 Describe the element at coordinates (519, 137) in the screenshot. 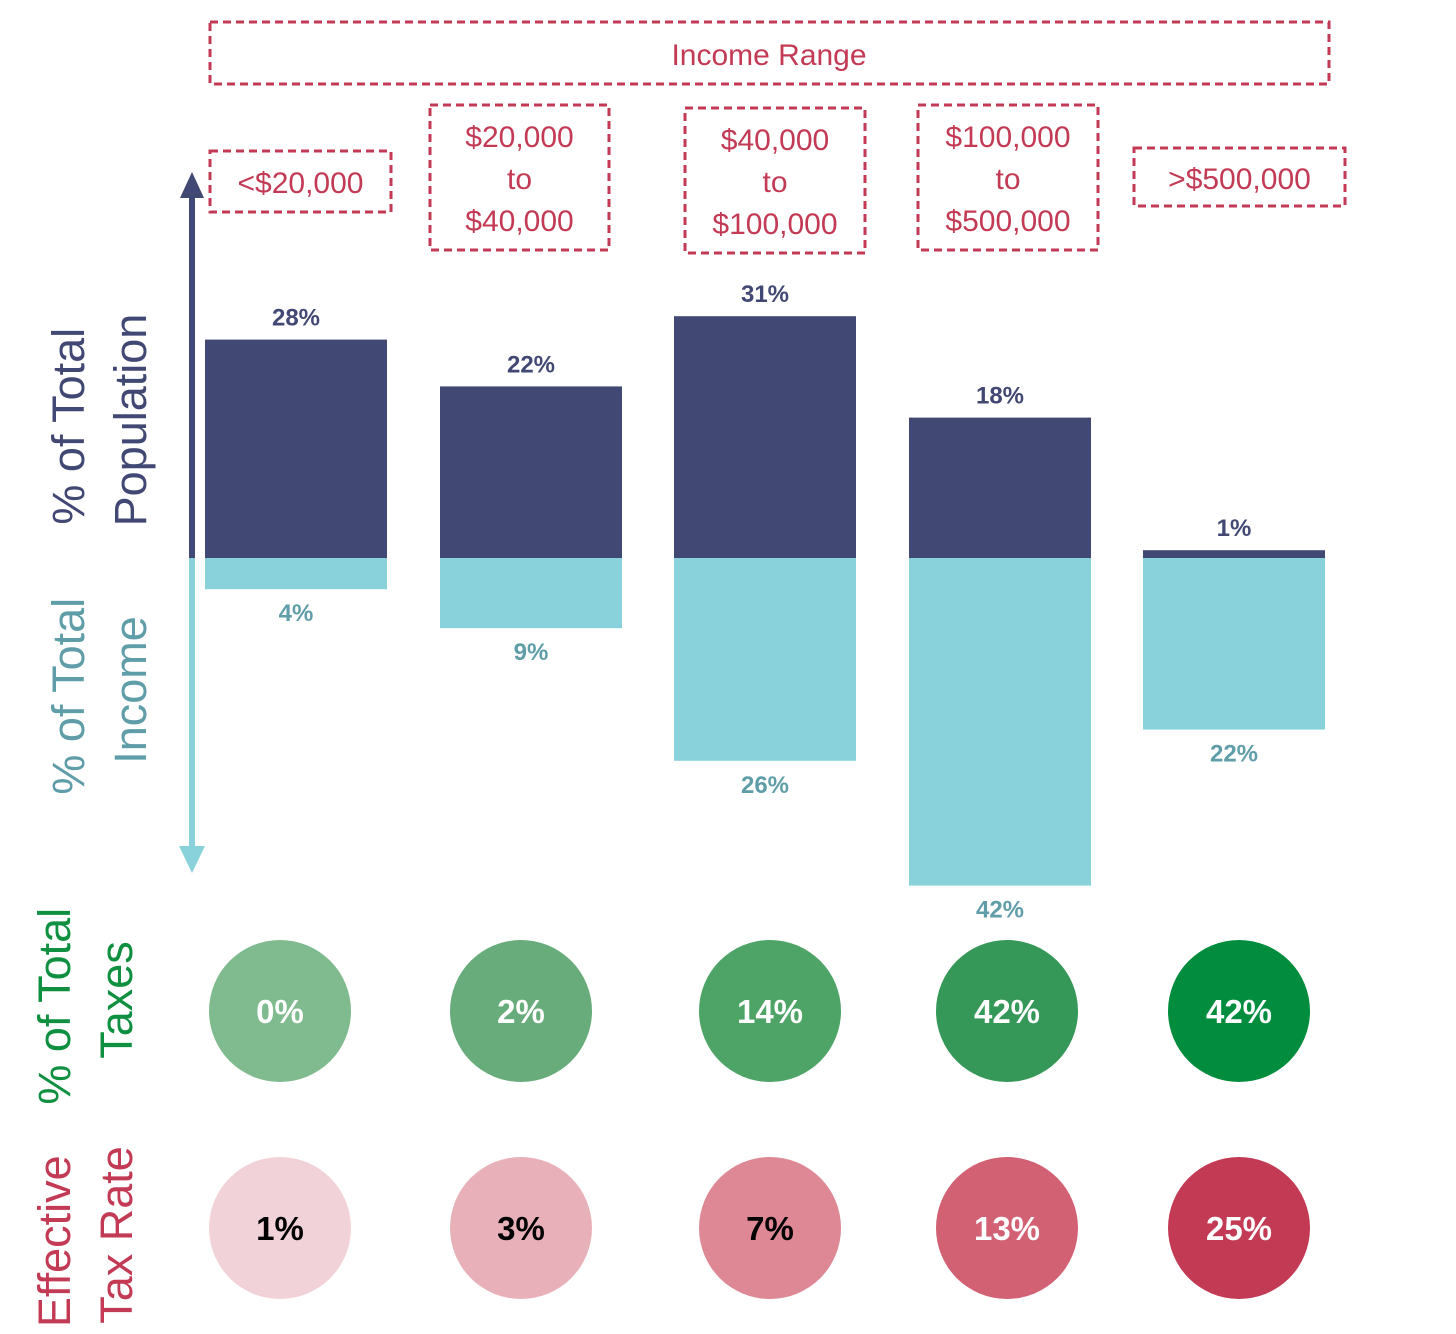

I see `income-range-label-2-line-1: $20,000` at that location.